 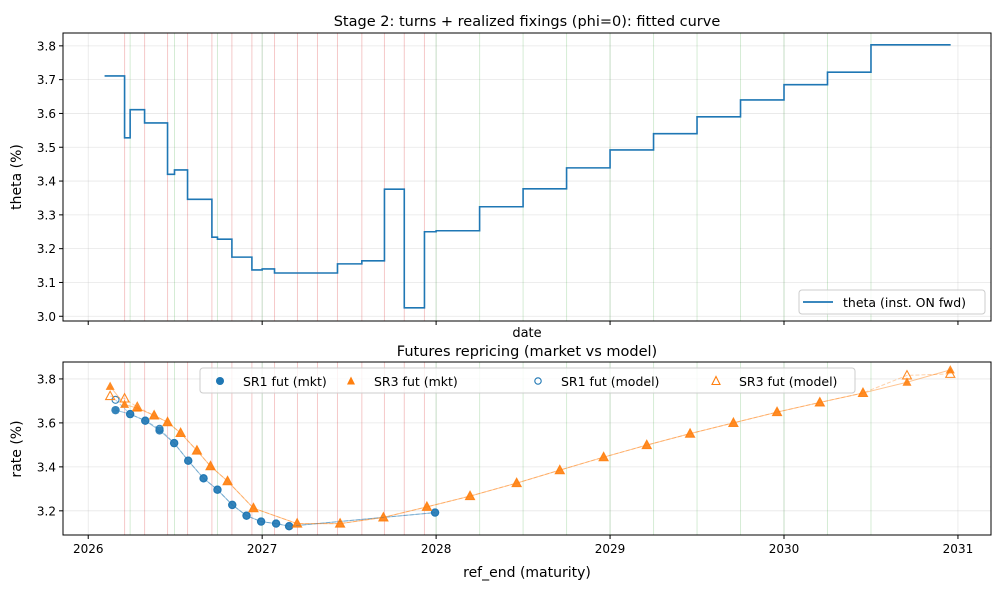 What do you see at coordinates (784, 549) in the screenshot?
I see `x-tick-label: 2030` at bounding box center [784, 549].